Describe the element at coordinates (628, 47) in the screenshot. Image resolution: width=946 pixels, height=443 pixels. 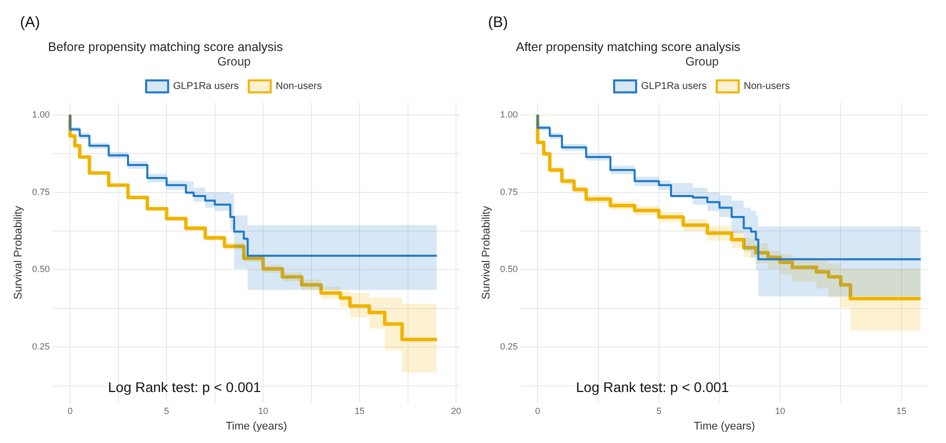
I see `chart-title: After propensity matching score analysis` at that location.